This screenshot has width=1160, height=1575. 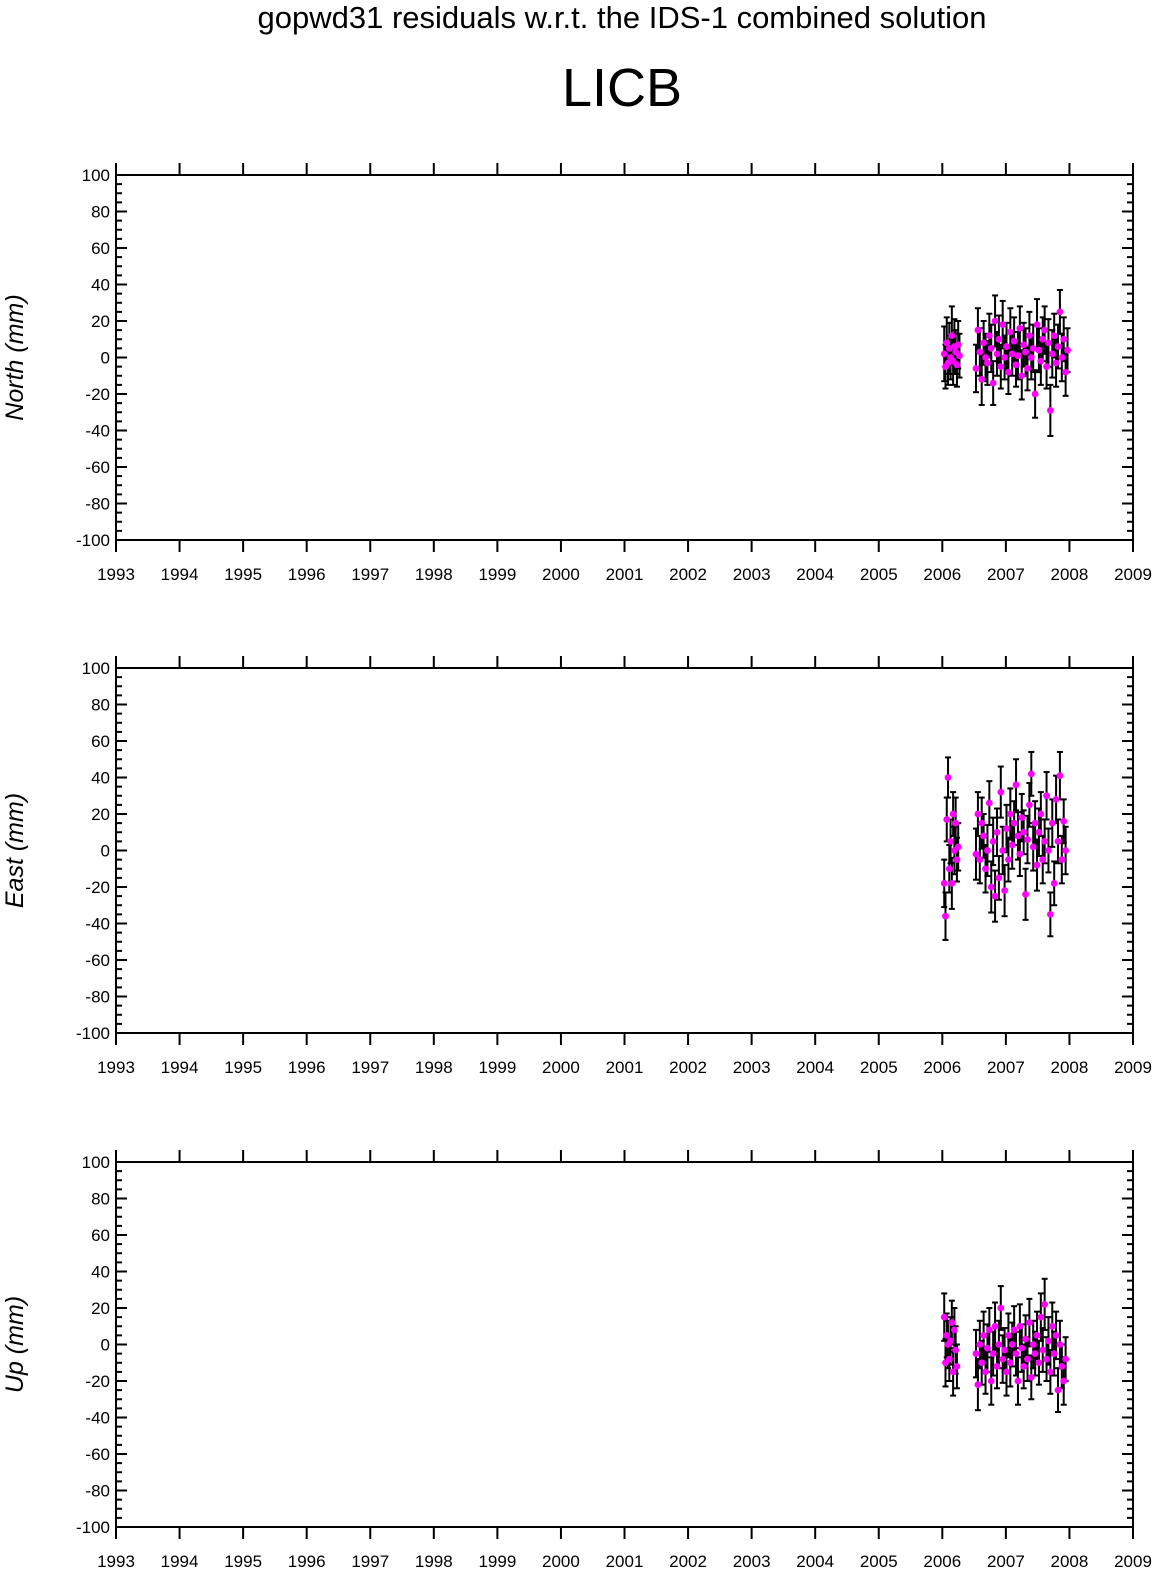 I want to click on y-tick-label: -80, so click(x=97, y=997).